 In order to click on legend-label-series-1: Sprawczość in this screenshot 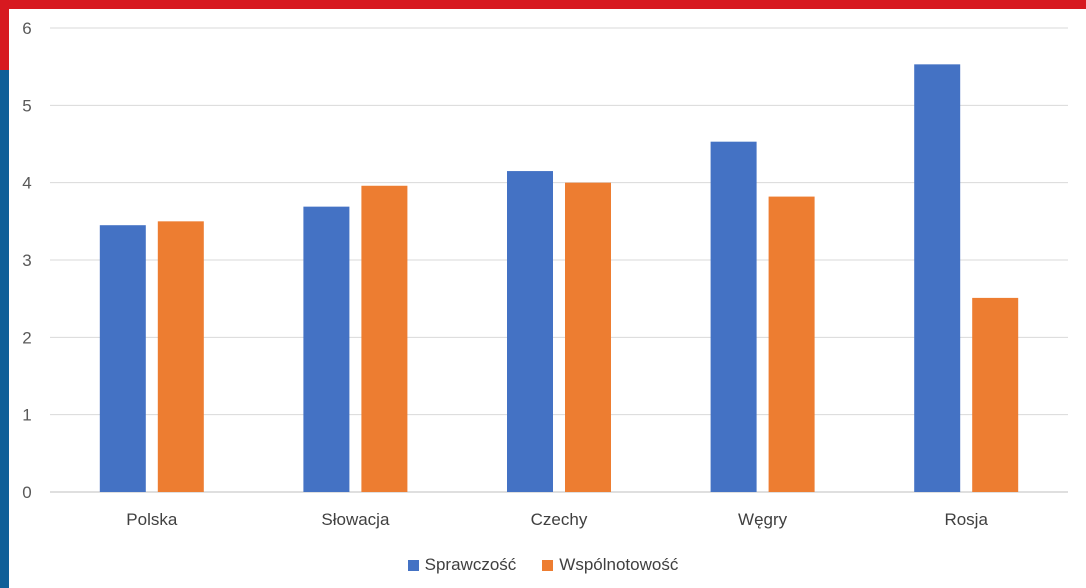, I will do `click(470, 564)`.